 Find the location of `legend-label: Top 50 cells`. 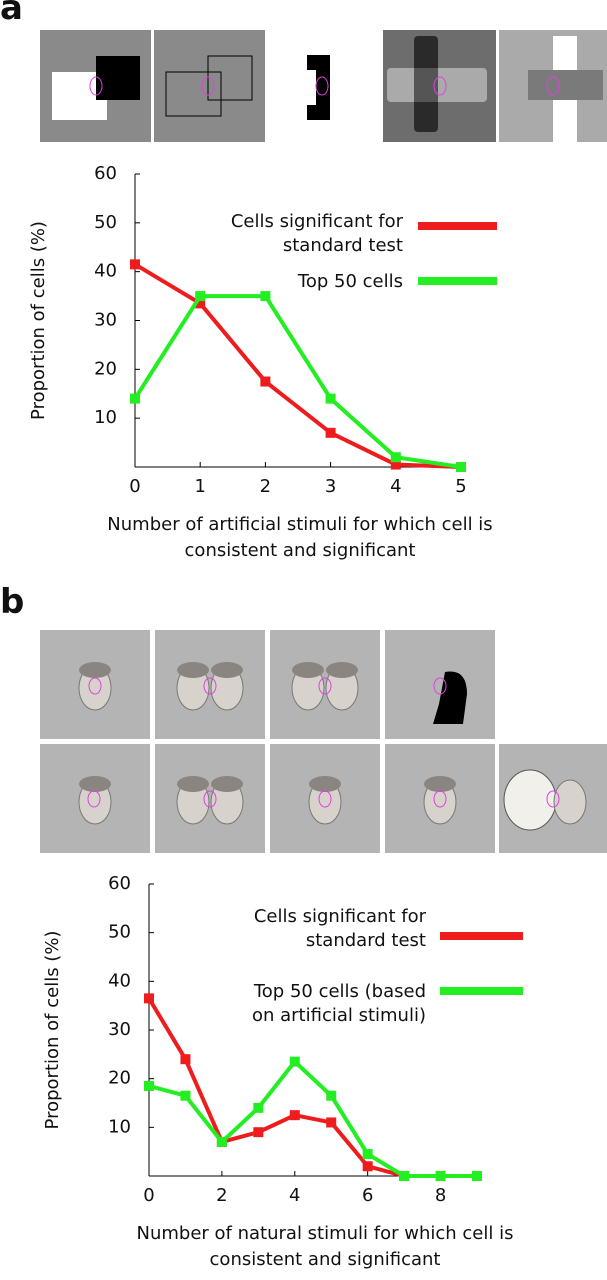

legend-label: Top 50 cells is located at coordinates (350, 281).